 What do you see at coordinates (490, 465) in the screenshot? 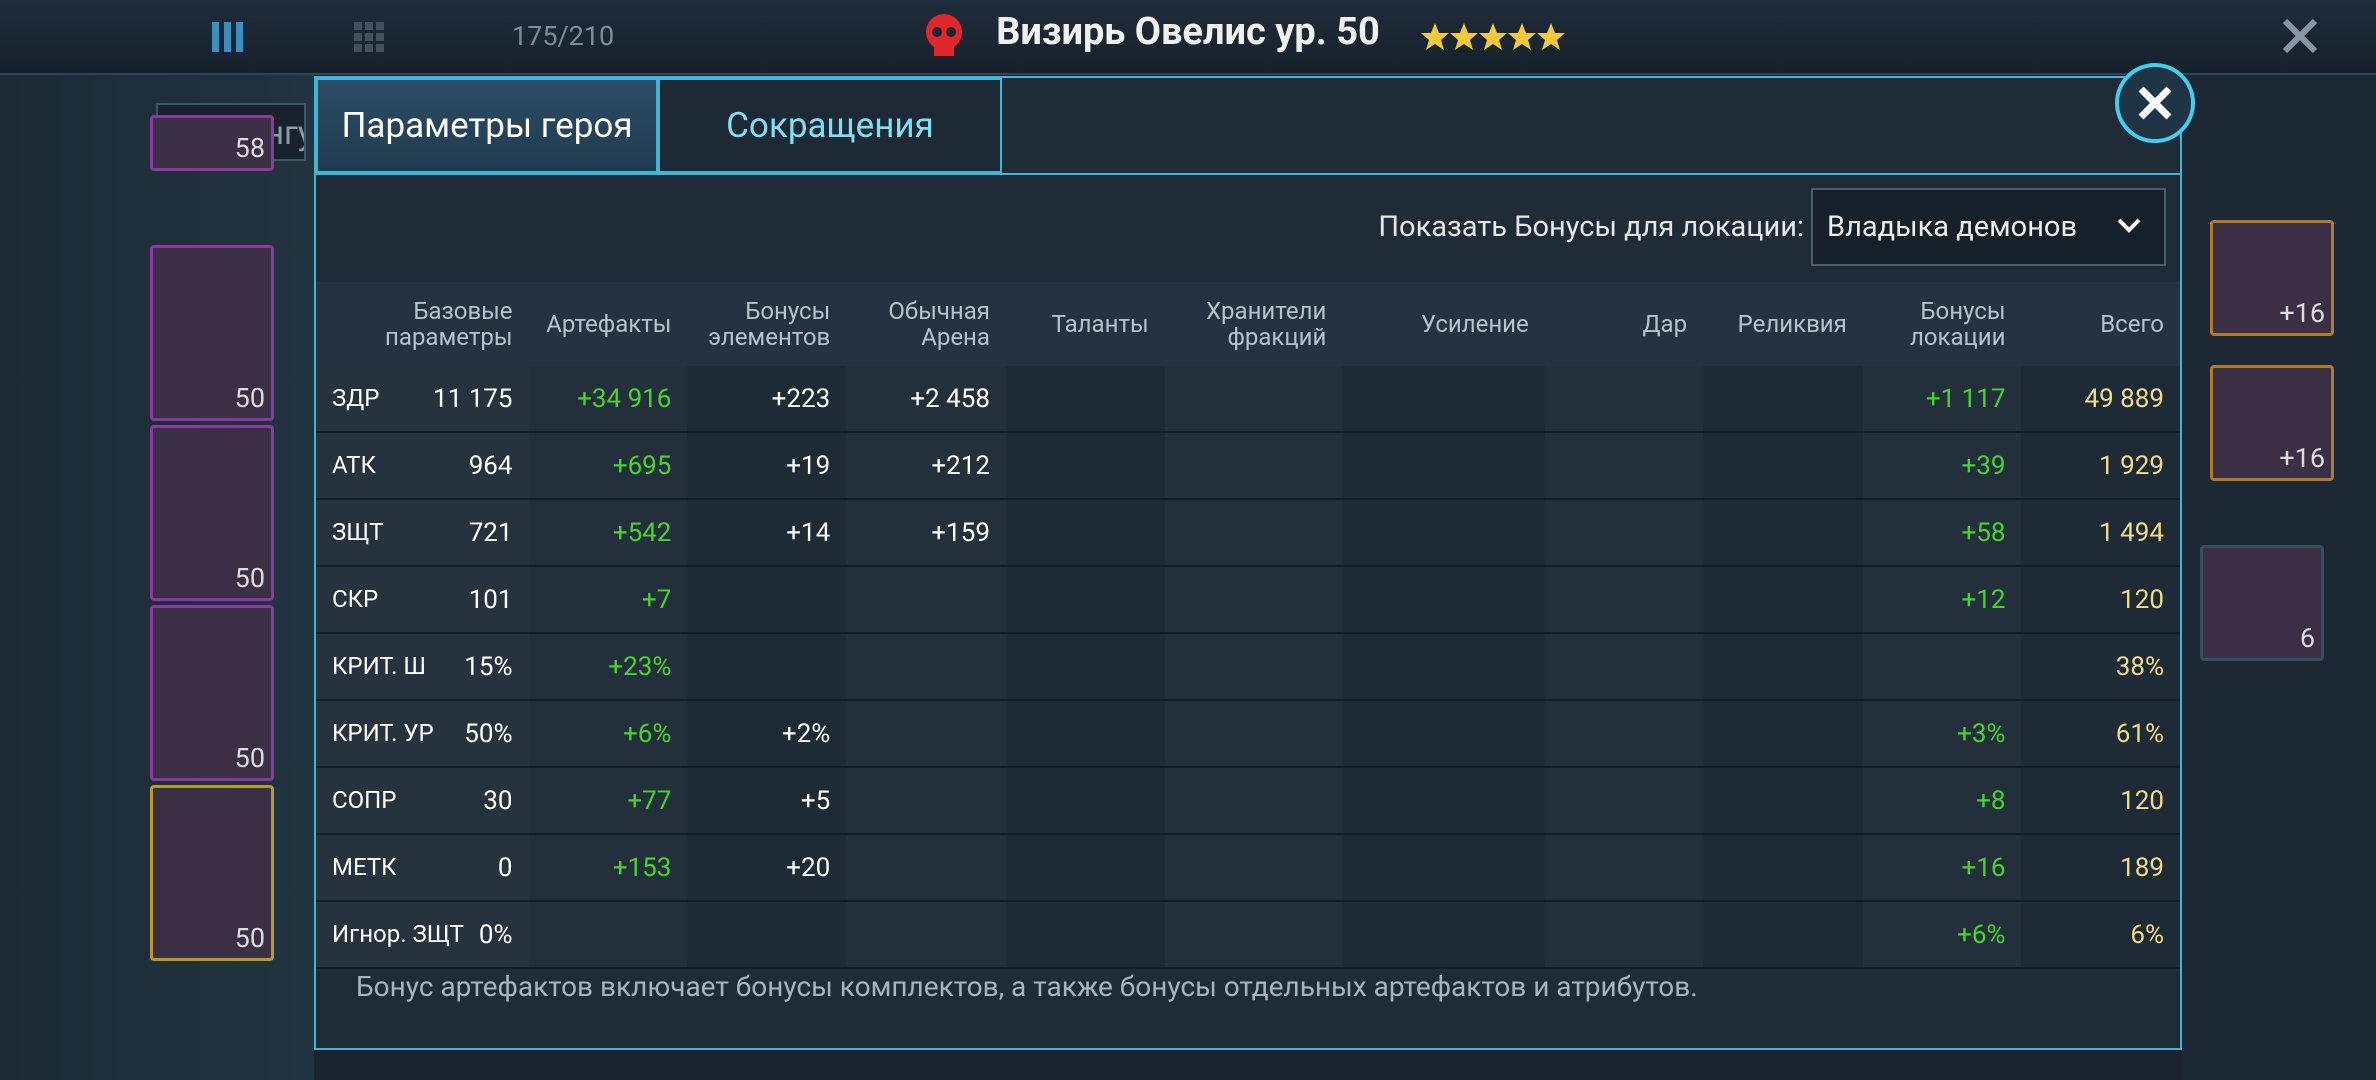
I see `base-value: 964` at bounding box center [490, 465].